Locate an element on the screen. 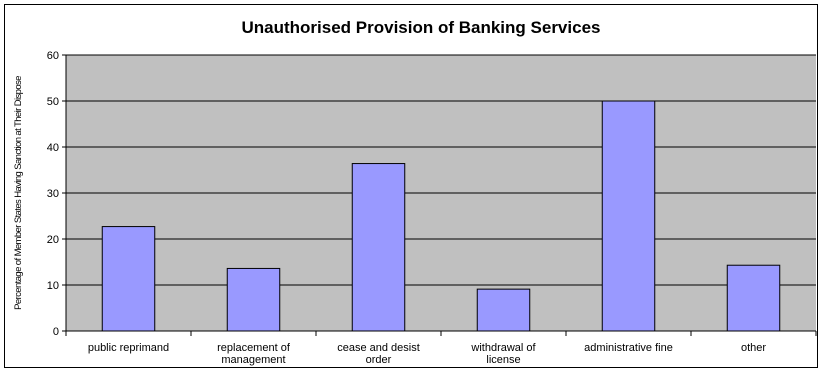  x-tick-label-line: order is located at coordinates (379, 360).